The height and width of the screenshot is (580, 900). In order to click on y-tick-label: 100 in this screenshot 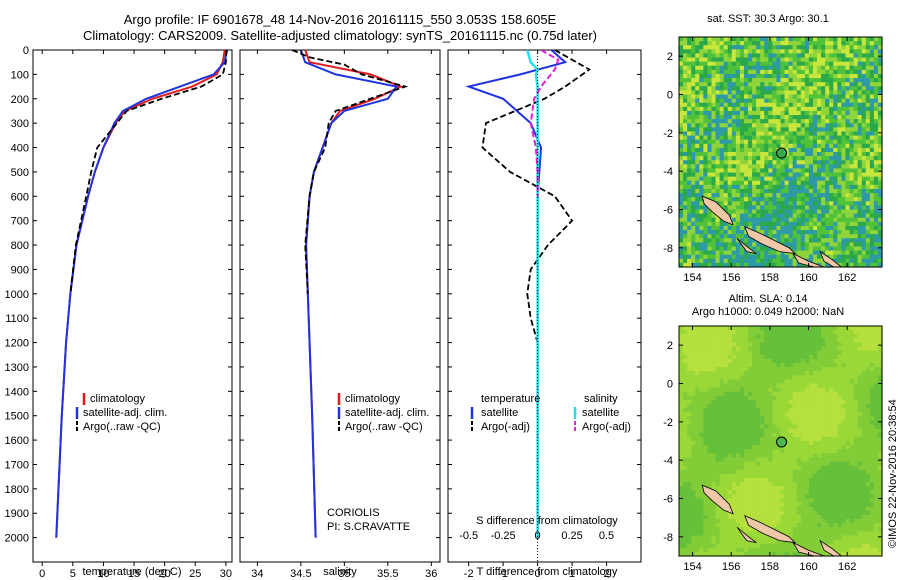, I will do `click(20, 75)`.